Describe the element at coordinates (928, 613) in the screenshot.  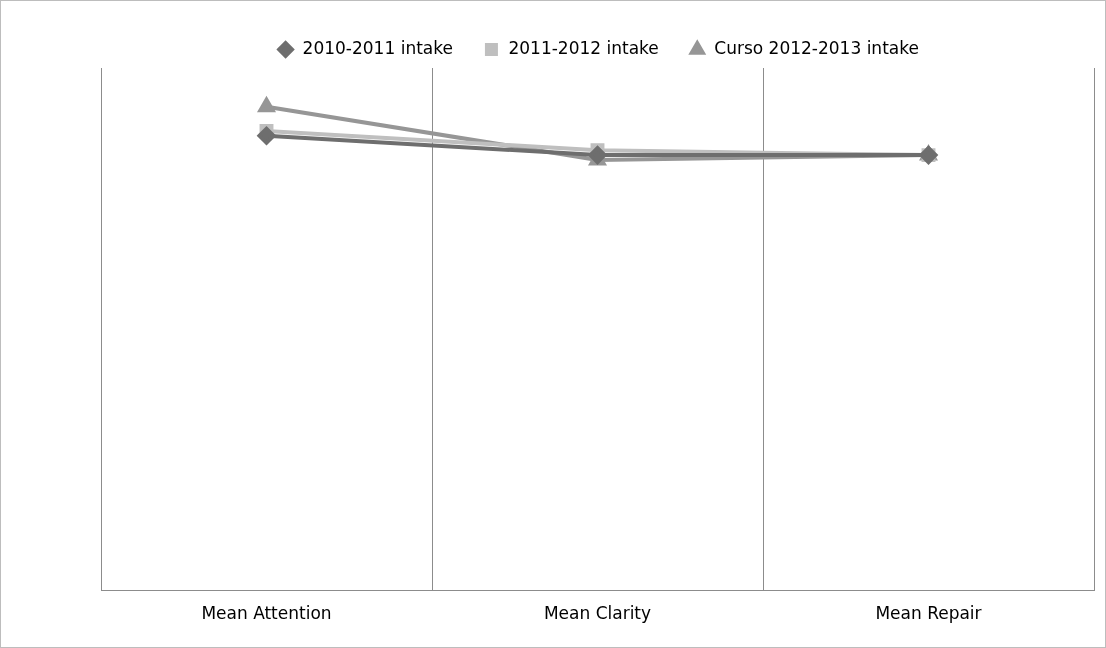
I see `x-tick-label: Mean Repair` at that location.